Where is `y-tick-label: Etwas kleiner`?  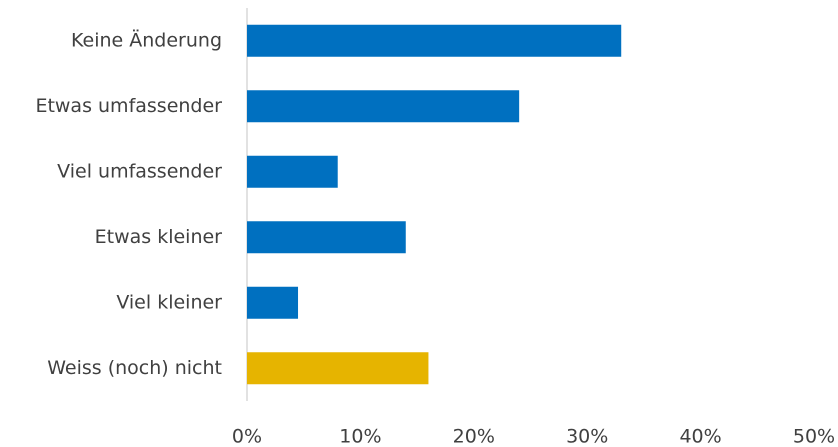 y-tick-label: Etwas kleiner is located at coordinates (159, 237).